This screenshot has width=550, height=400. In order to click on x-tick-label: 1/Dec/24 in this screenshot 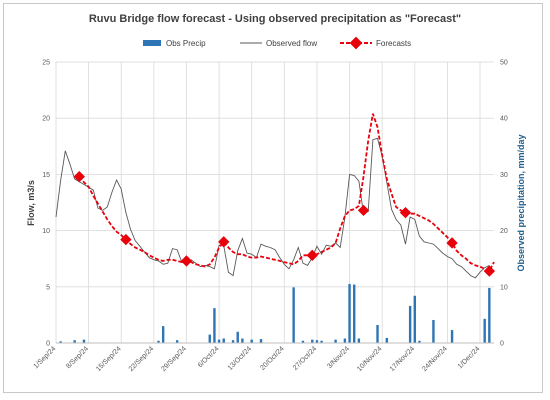, I will do `click(469, 357)`.